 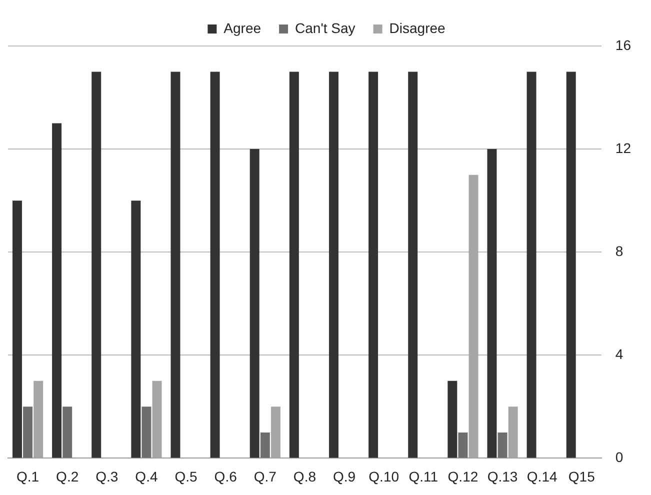 I want to click on legend-label: Can't Say, so click(x=325, y=28).